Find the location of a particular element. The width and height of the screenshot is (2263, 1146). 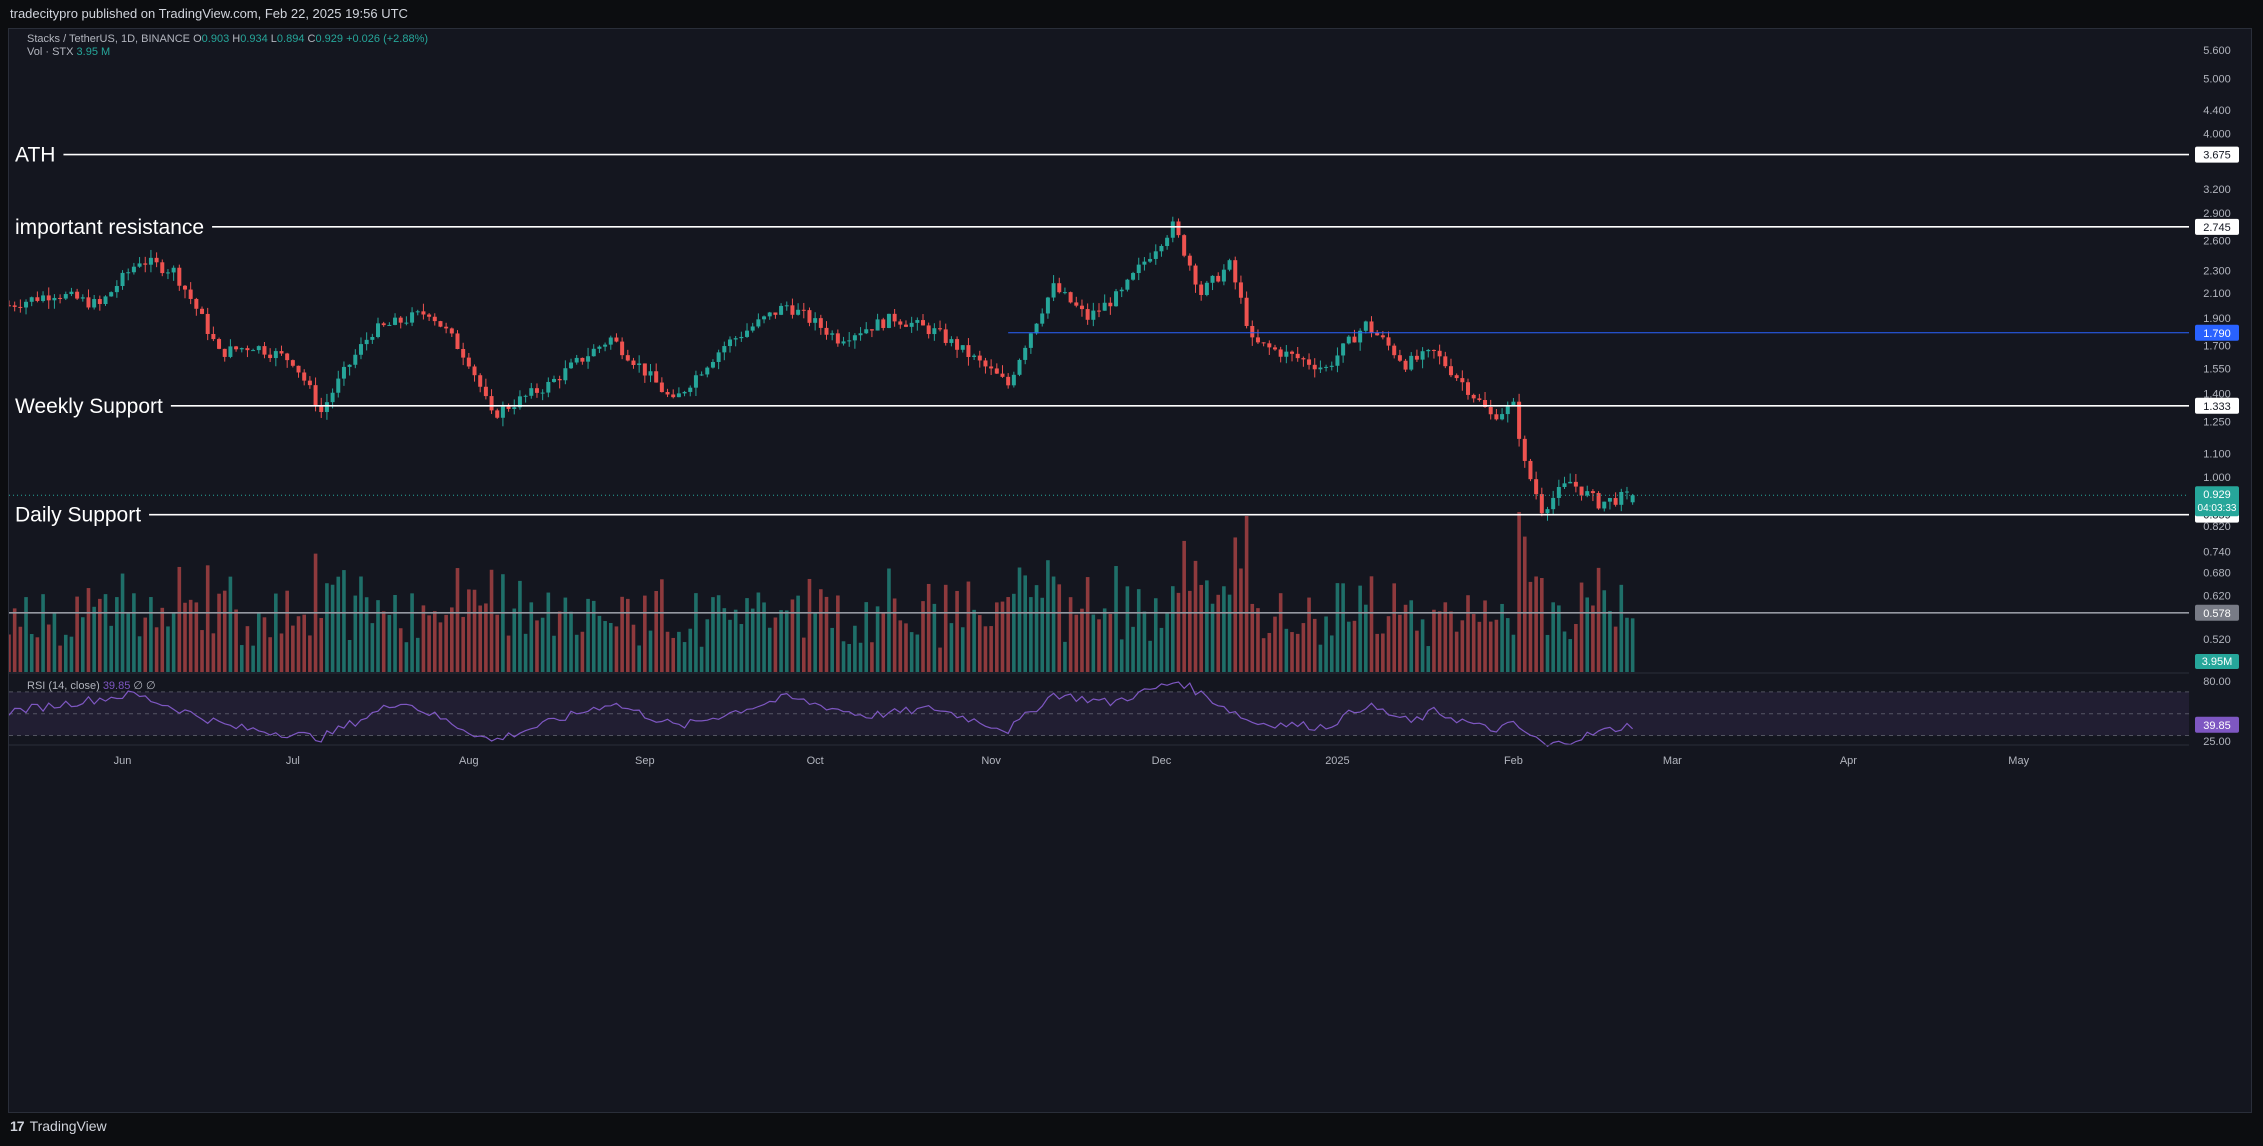

countdown-text: 04:03:33 is located at coordinates (2217, 508).